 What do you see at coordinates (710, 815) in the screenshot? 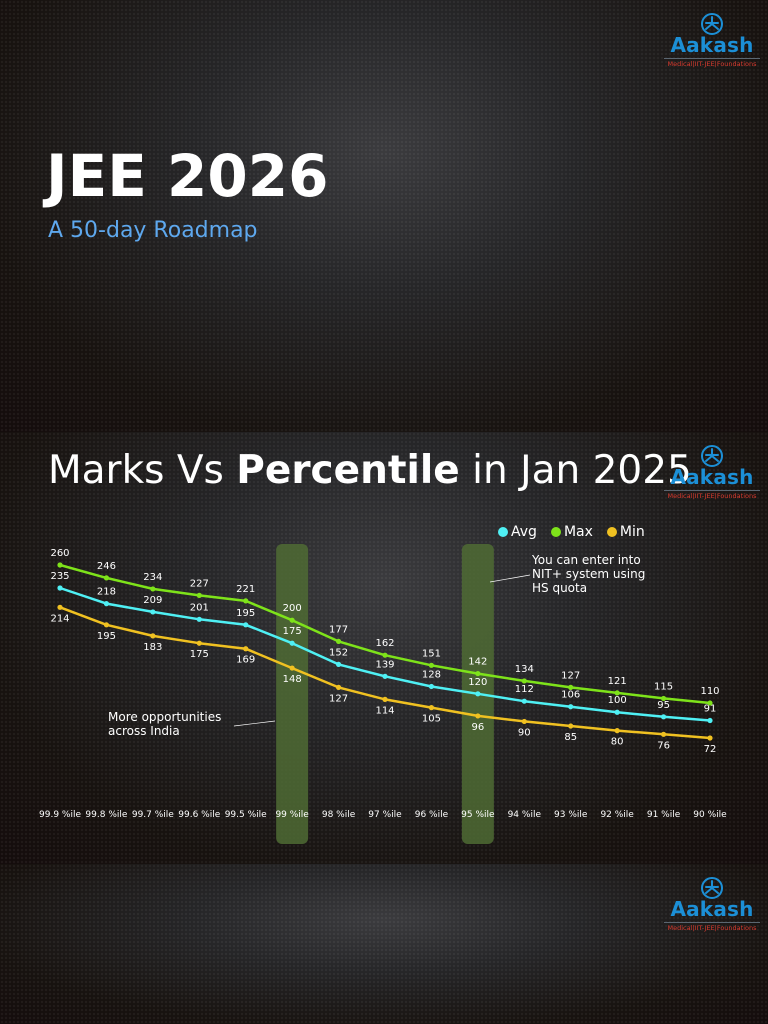
I see `x-tick-label: 90 %ile` at bounding box center [710, 815].